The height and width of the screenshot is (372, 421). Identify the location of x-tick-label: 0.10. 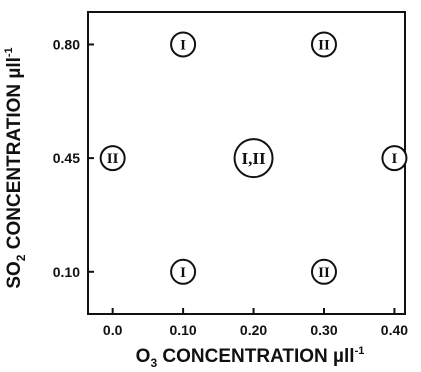
(182, 330).